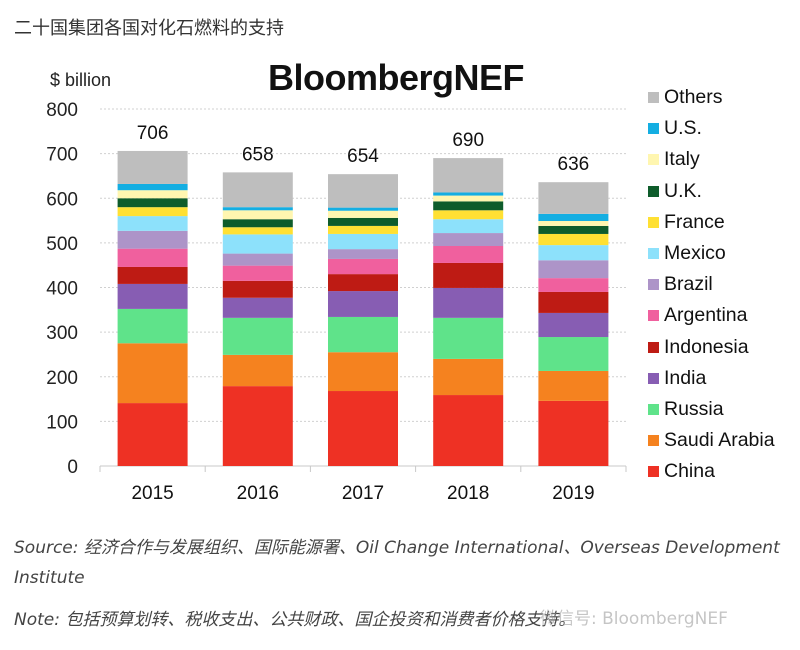 The image size is (800, 650). Describe the element at coordinates (634, 619) in the screenshot. I see `watermark: 微信号: BloombergNEF` at that location.